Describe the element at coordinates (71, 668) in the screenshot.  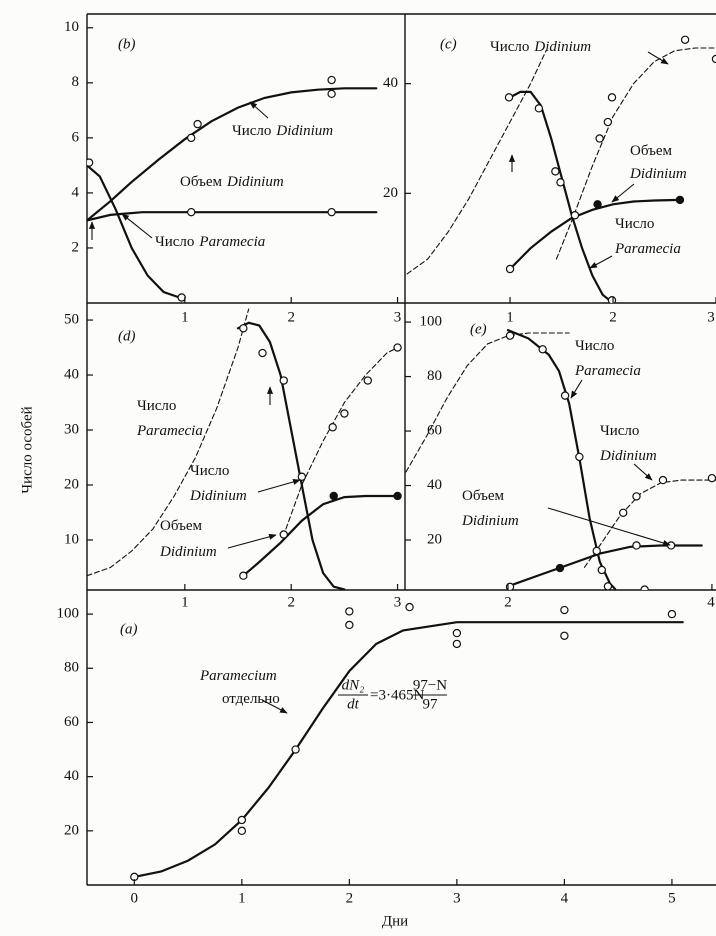
I see `y-tick-label: 80` at that location.